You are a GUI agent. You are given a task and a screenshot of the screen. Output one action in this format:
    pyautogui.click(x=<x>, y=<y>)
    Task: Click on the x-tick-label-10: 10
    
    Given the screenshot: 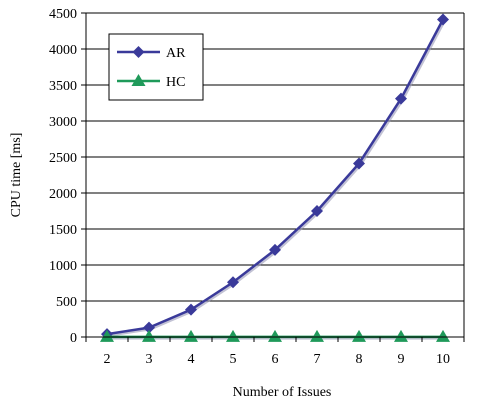 What is the action you would take?
    pyautogui.click(x=443, y=359)
    